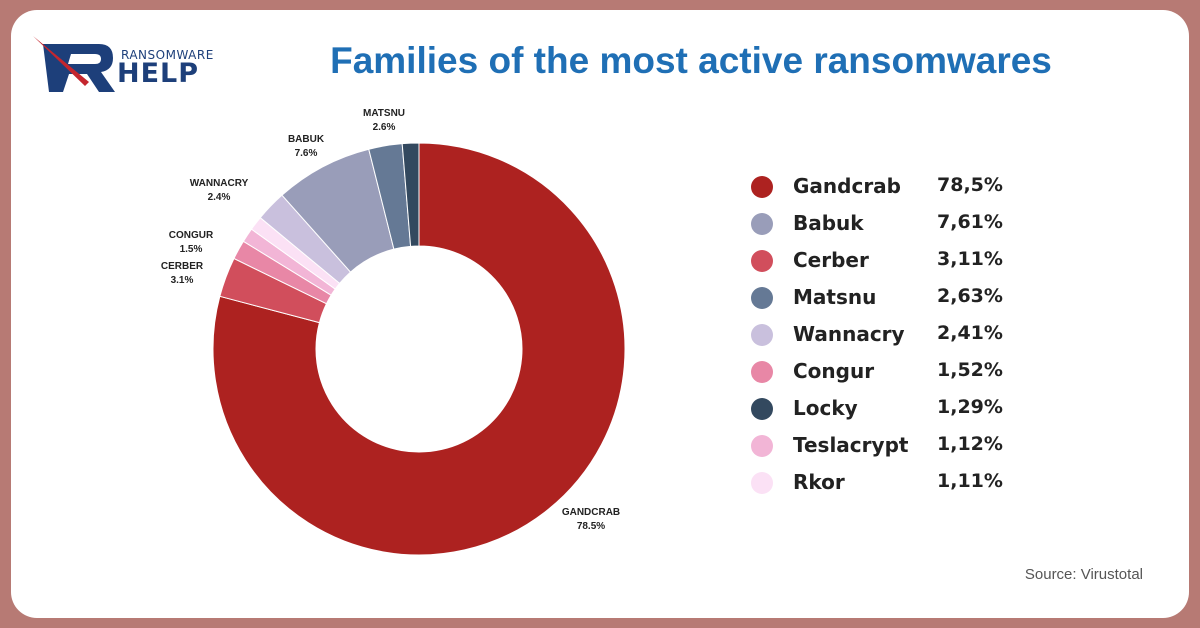 The image size is (1200, 628). I want to click on ransomware-help-logo: RANSOMWARE HELP, so click(124, 62).